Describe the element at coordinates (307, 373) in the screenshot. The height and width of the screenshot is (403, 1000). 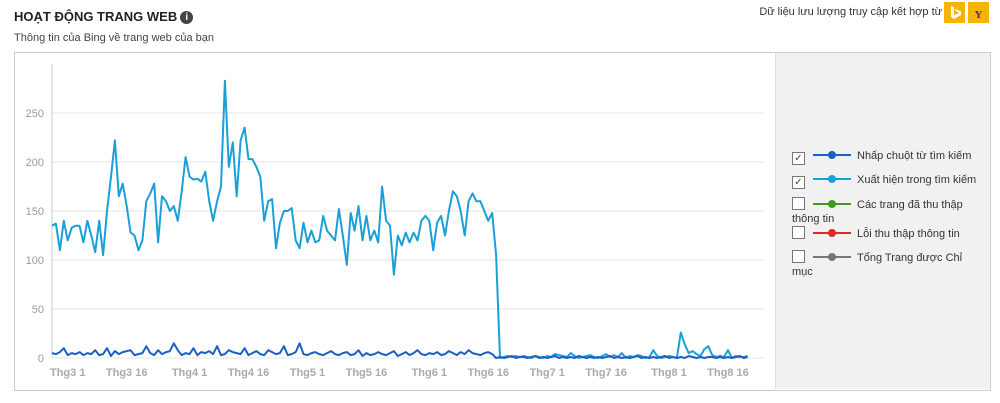
I see `x-tick-label: Thg5 1` at that location.